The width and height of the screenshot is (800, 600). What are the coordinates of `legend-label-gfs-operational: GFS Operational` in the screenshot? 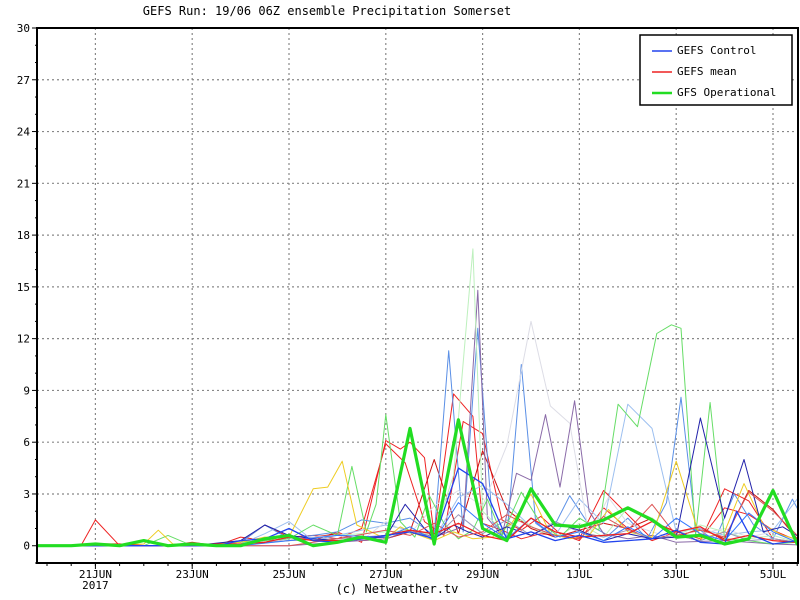 It's located at (726, 92).